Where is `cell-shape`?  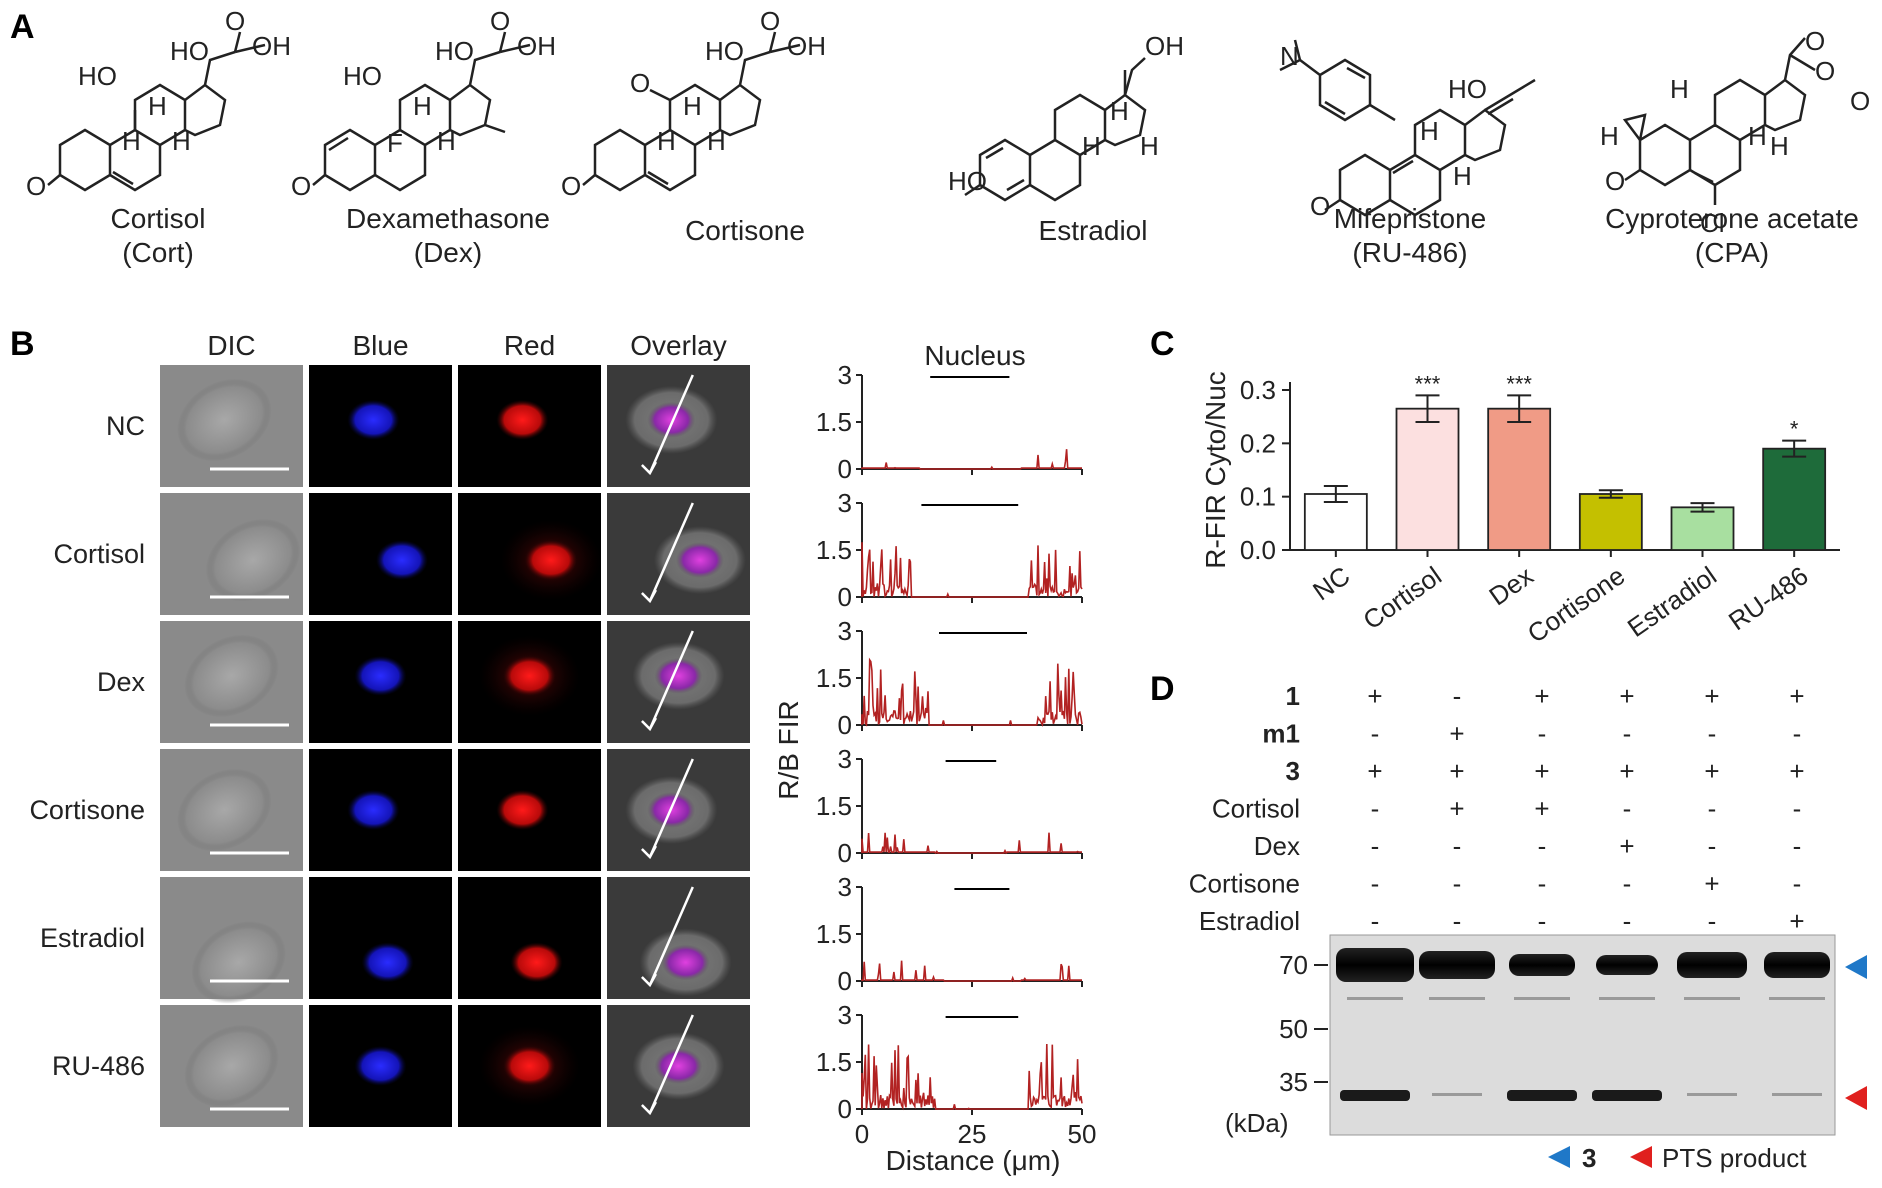 cell-shape is located at coordinates (231, 676).